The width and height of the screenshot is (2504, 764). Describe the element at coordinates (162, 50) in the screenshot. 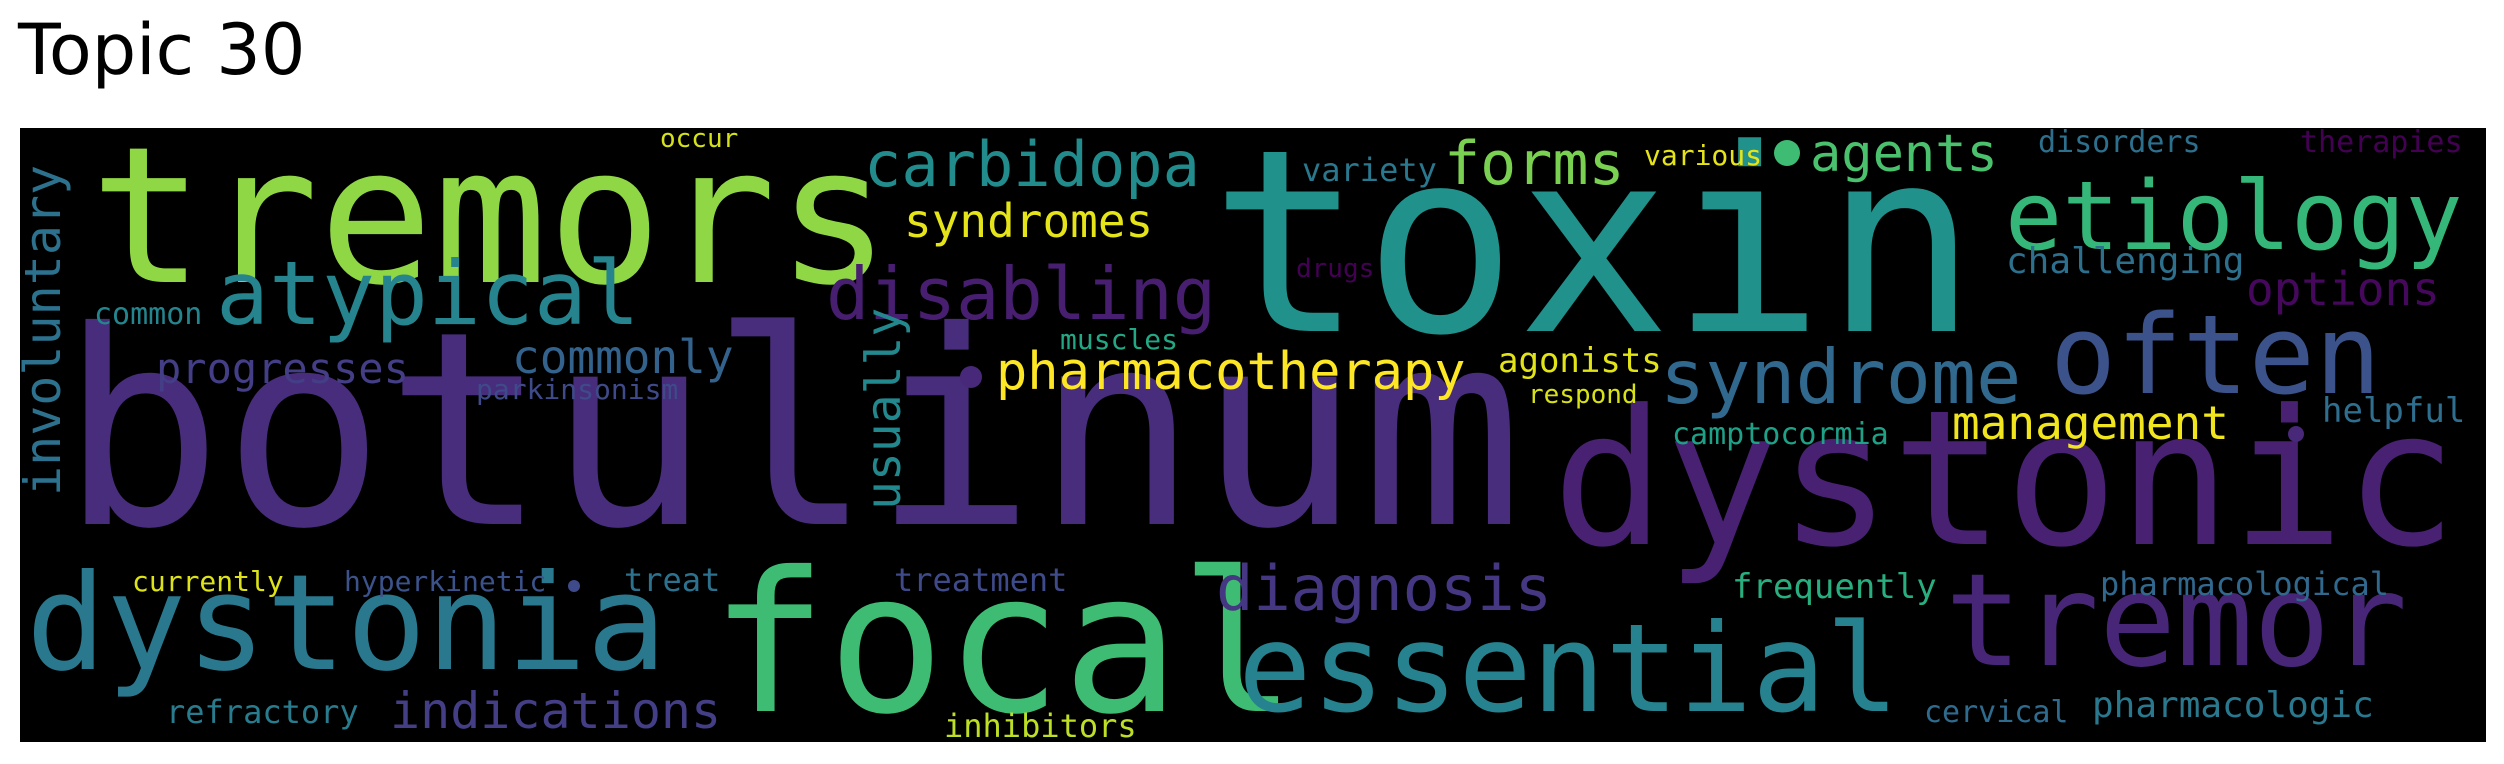

I see `page-title: Topic 30` at that location.